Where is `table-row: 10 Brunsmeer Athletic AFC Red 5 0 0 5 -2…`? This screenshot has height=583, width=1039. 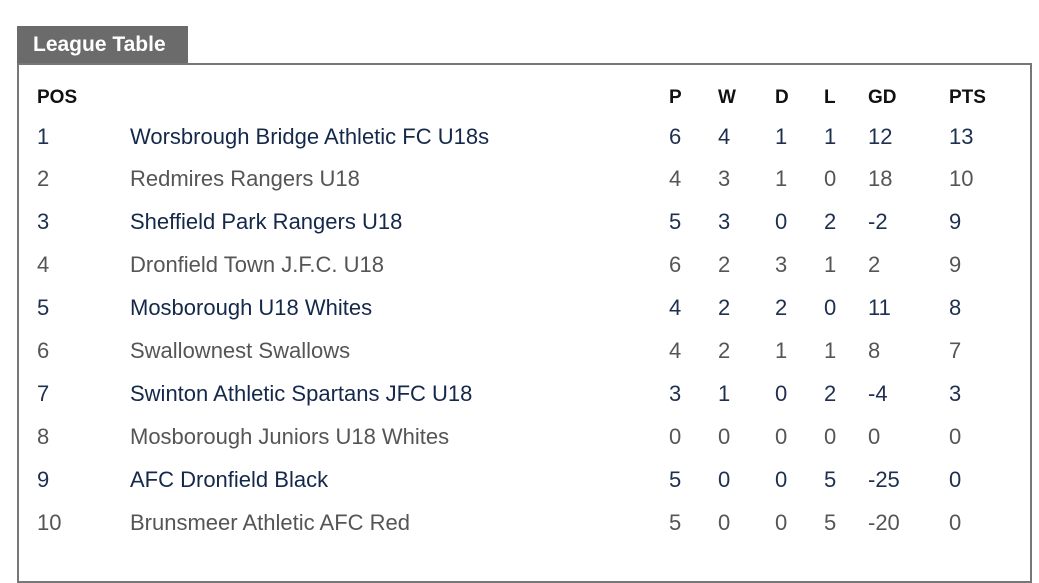
table-row: 10 Brunsmeer Athletic AFC Red 5 0 0 5 -2… is located at coordinates (524, 522).